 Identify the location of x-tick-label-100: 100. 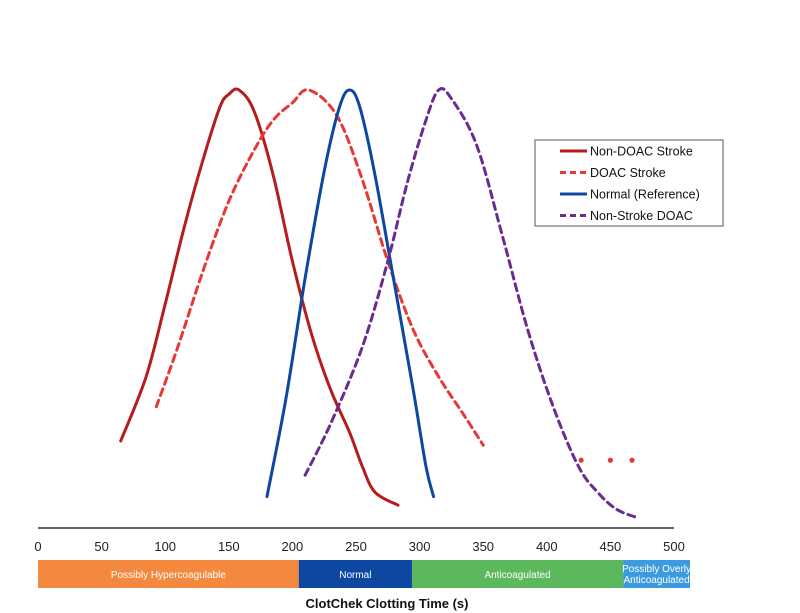
(165, 546).